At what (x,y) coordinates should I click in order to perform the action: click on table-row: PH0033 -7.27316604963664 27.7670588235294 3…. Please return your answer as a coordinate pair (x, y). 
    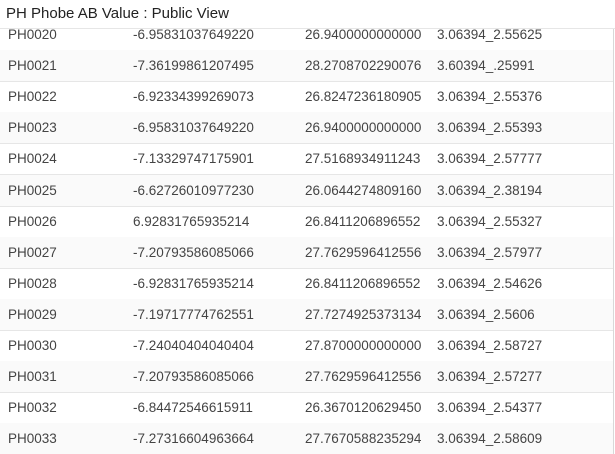
    Looking at the image, I should click on (306, 438).